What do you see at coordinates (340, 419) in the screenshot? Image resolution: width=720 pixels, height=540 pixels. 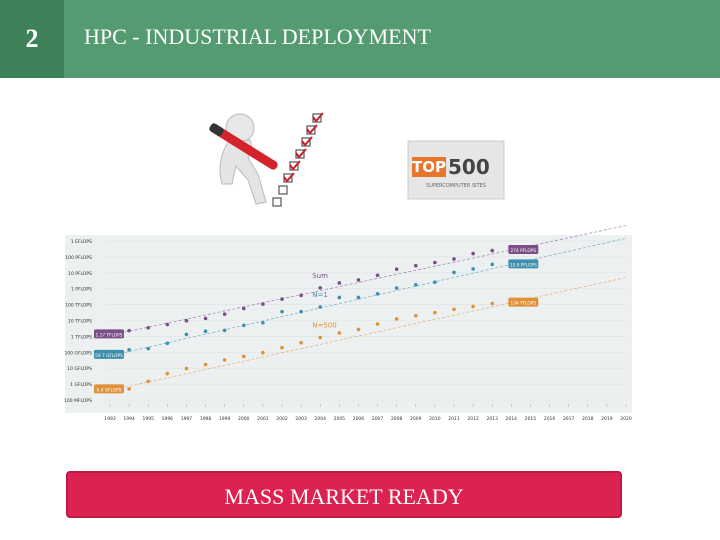 I see `x-tick-label: 2005` at bounding box center [340, 419].